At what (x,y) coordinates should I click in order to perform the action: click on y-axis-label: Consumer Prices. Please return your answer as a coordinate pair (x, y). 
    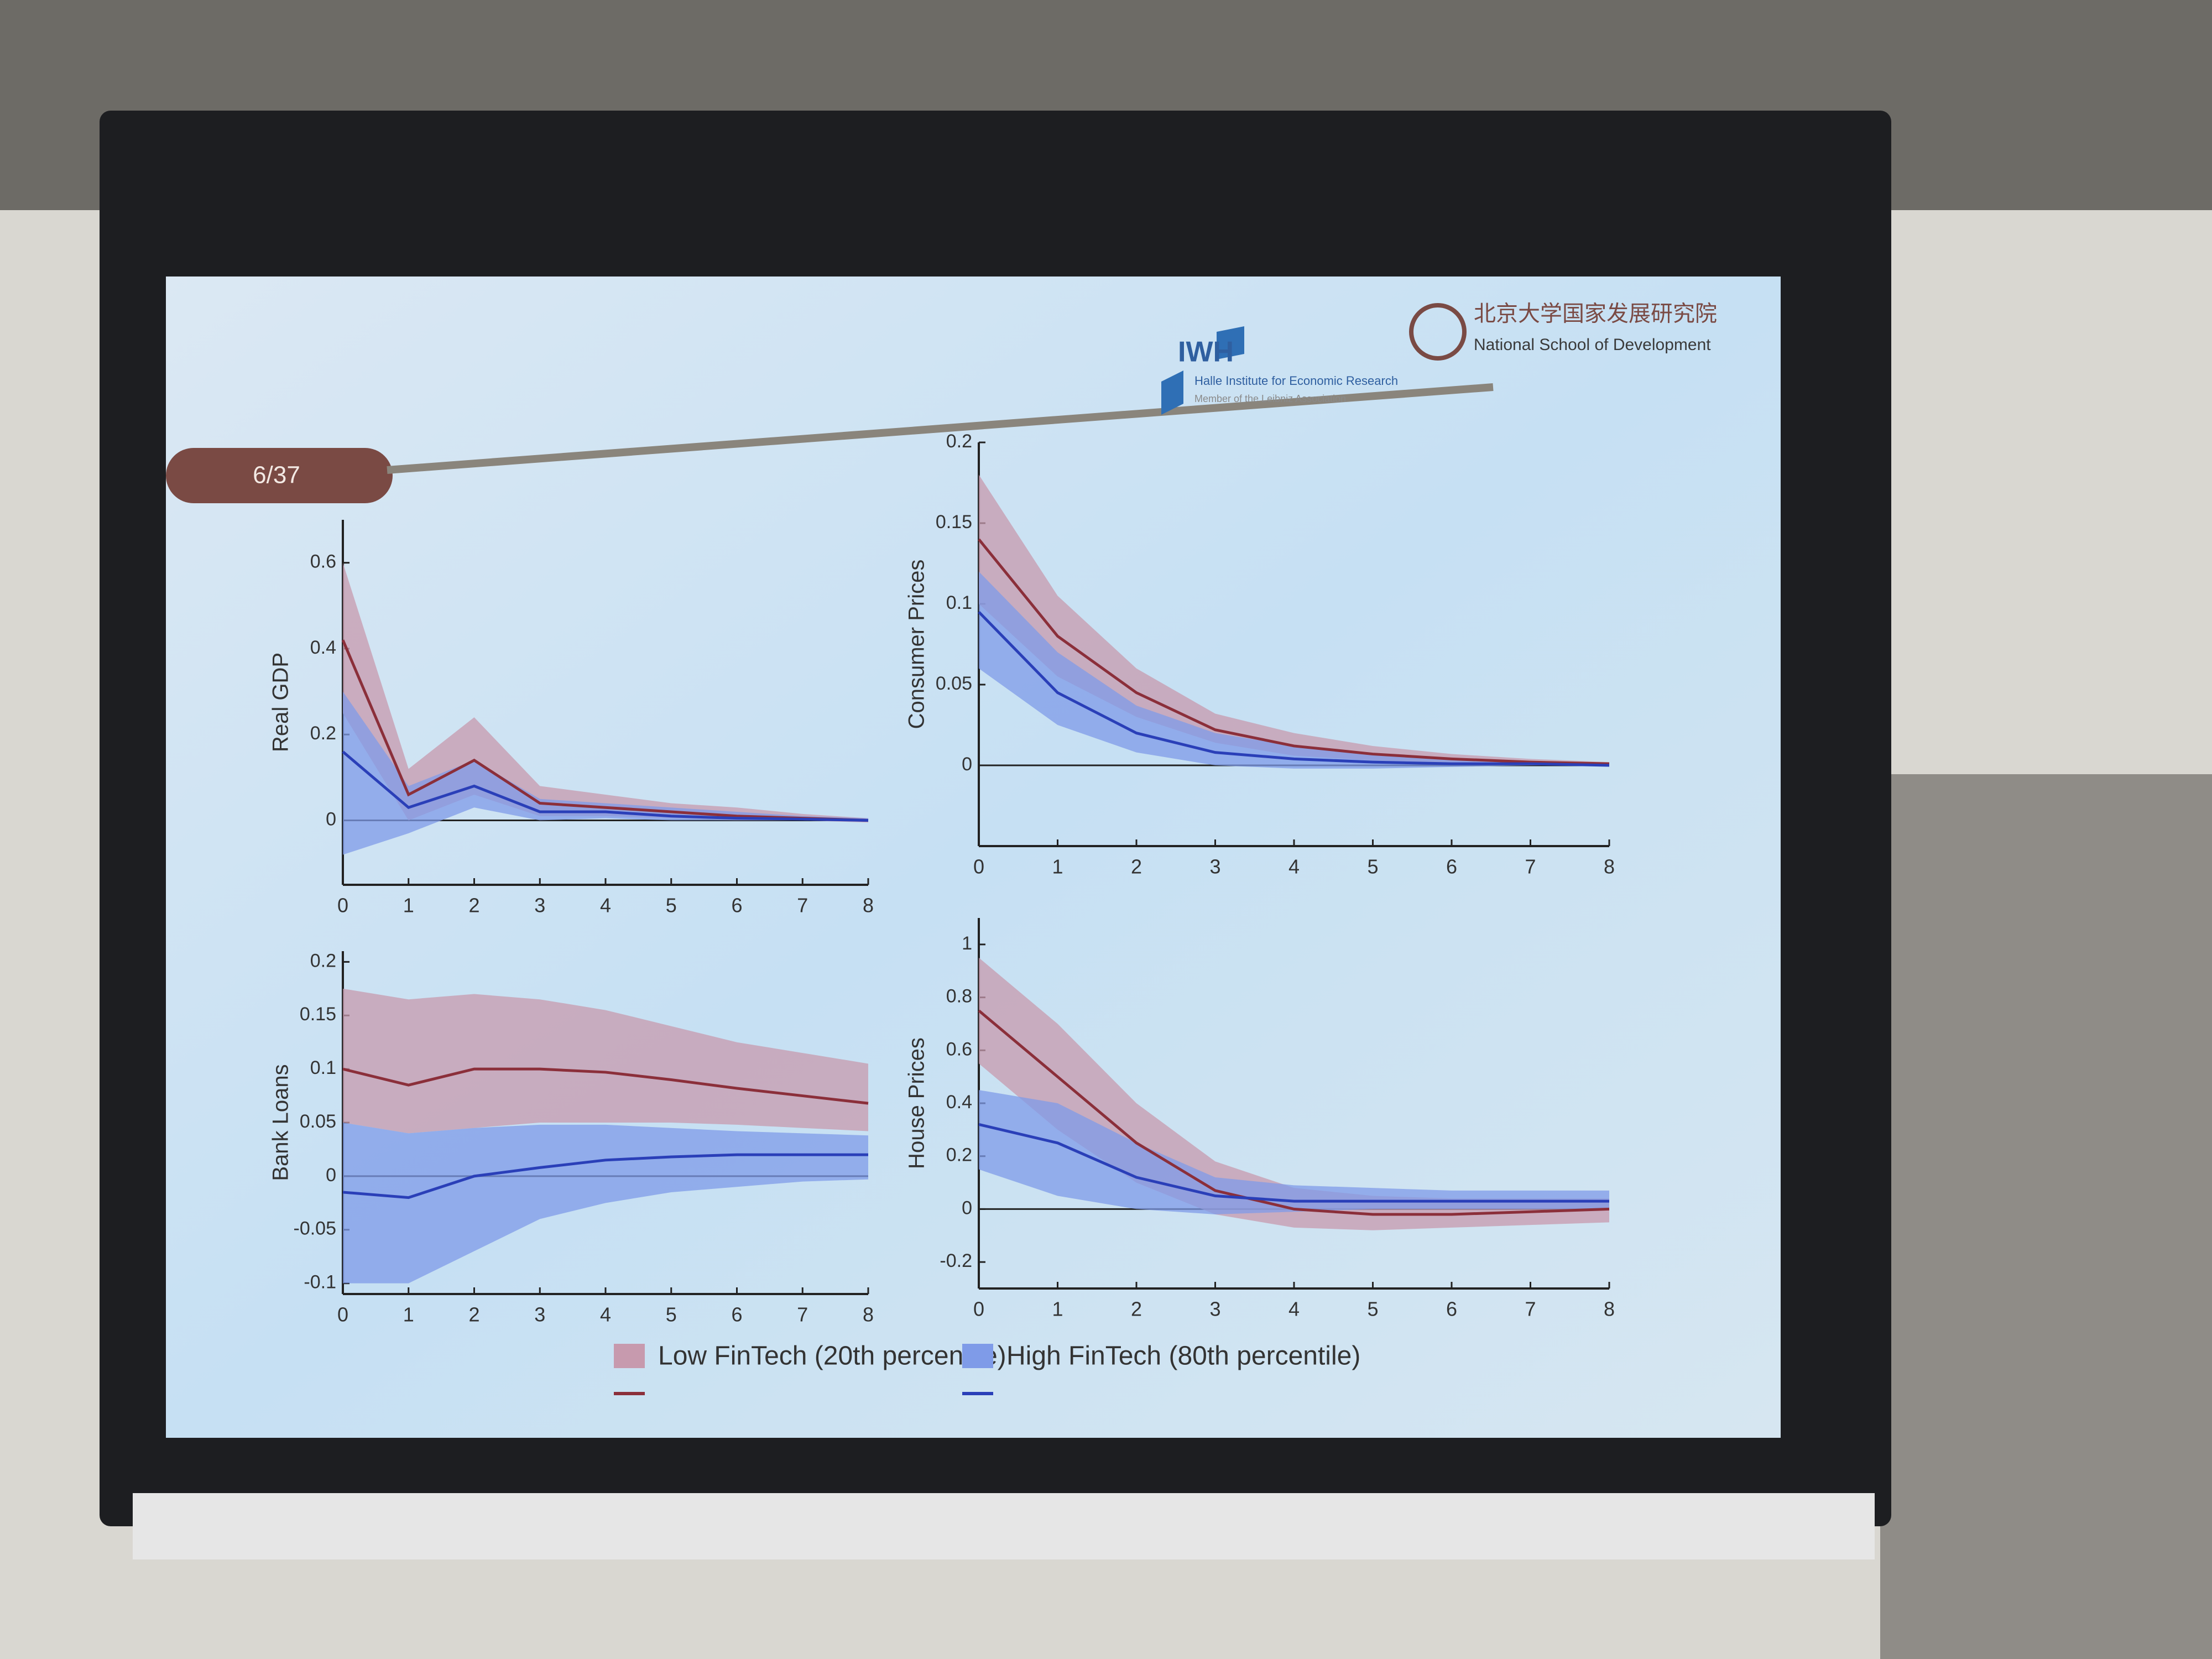
    Looking at the image, I should click on (917, 645).